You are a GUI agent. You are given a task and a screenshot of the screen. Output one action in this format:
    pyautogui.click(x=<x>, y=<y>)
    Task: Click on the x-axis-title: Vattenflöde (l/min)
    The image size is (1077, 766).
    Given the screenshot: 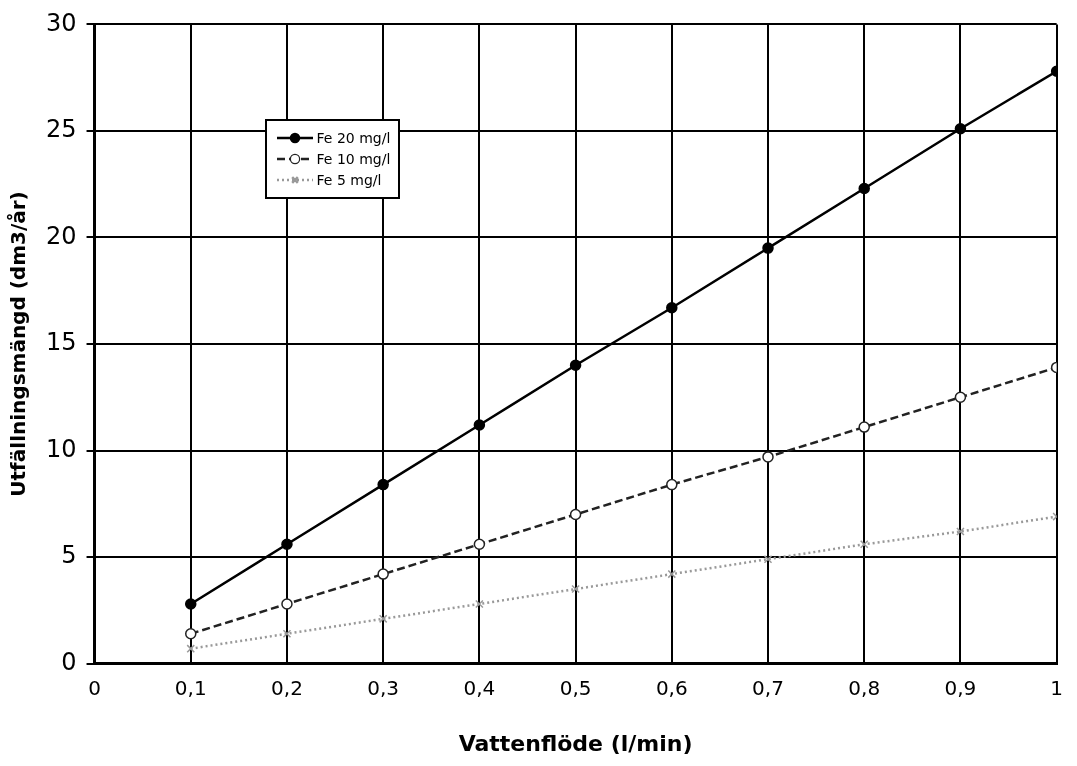 What is the action you would take?
    pyautogui.click(x=575, y=743)
    